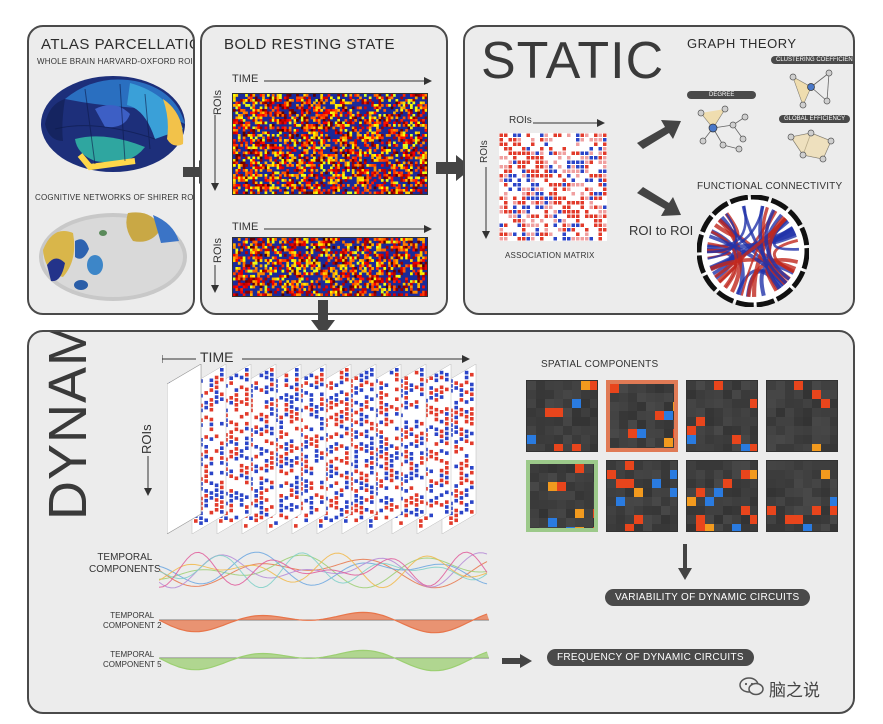  I want to click on arrow-connectivity-icon, so click(659, 201).